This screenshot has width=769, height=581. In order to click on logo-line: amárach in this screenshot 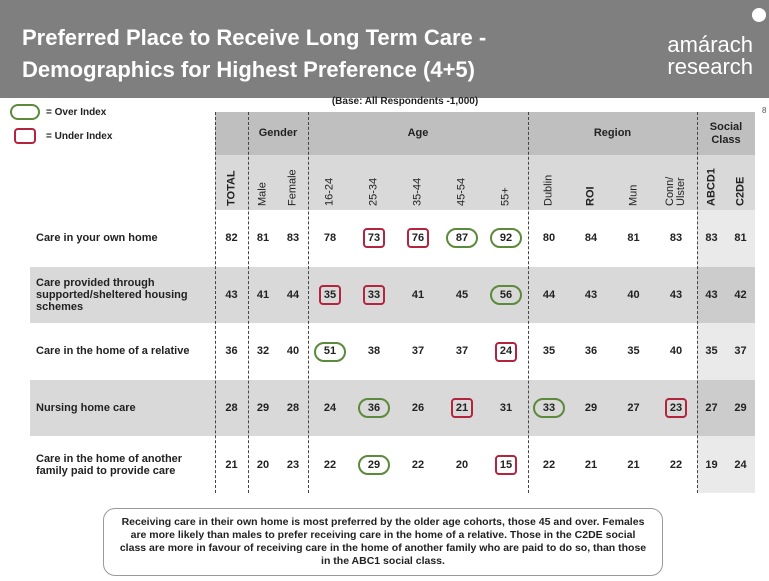, I will do `click(710, 44)`.